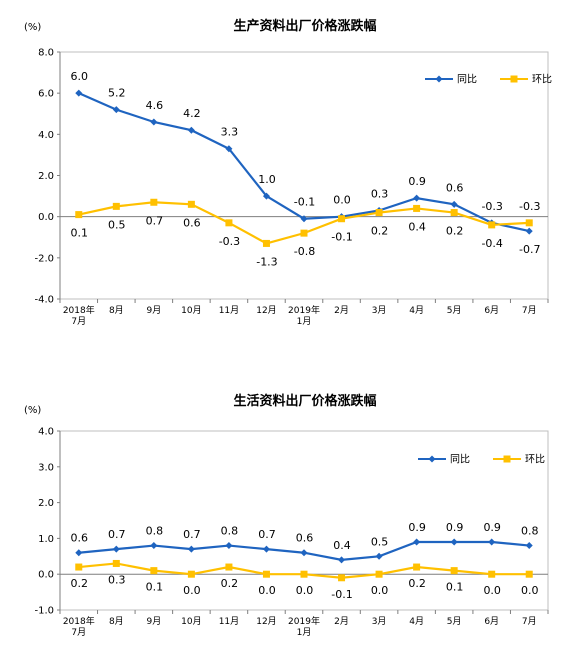  I want to click on data-label-yoy: -0.3, so click(491, 206).